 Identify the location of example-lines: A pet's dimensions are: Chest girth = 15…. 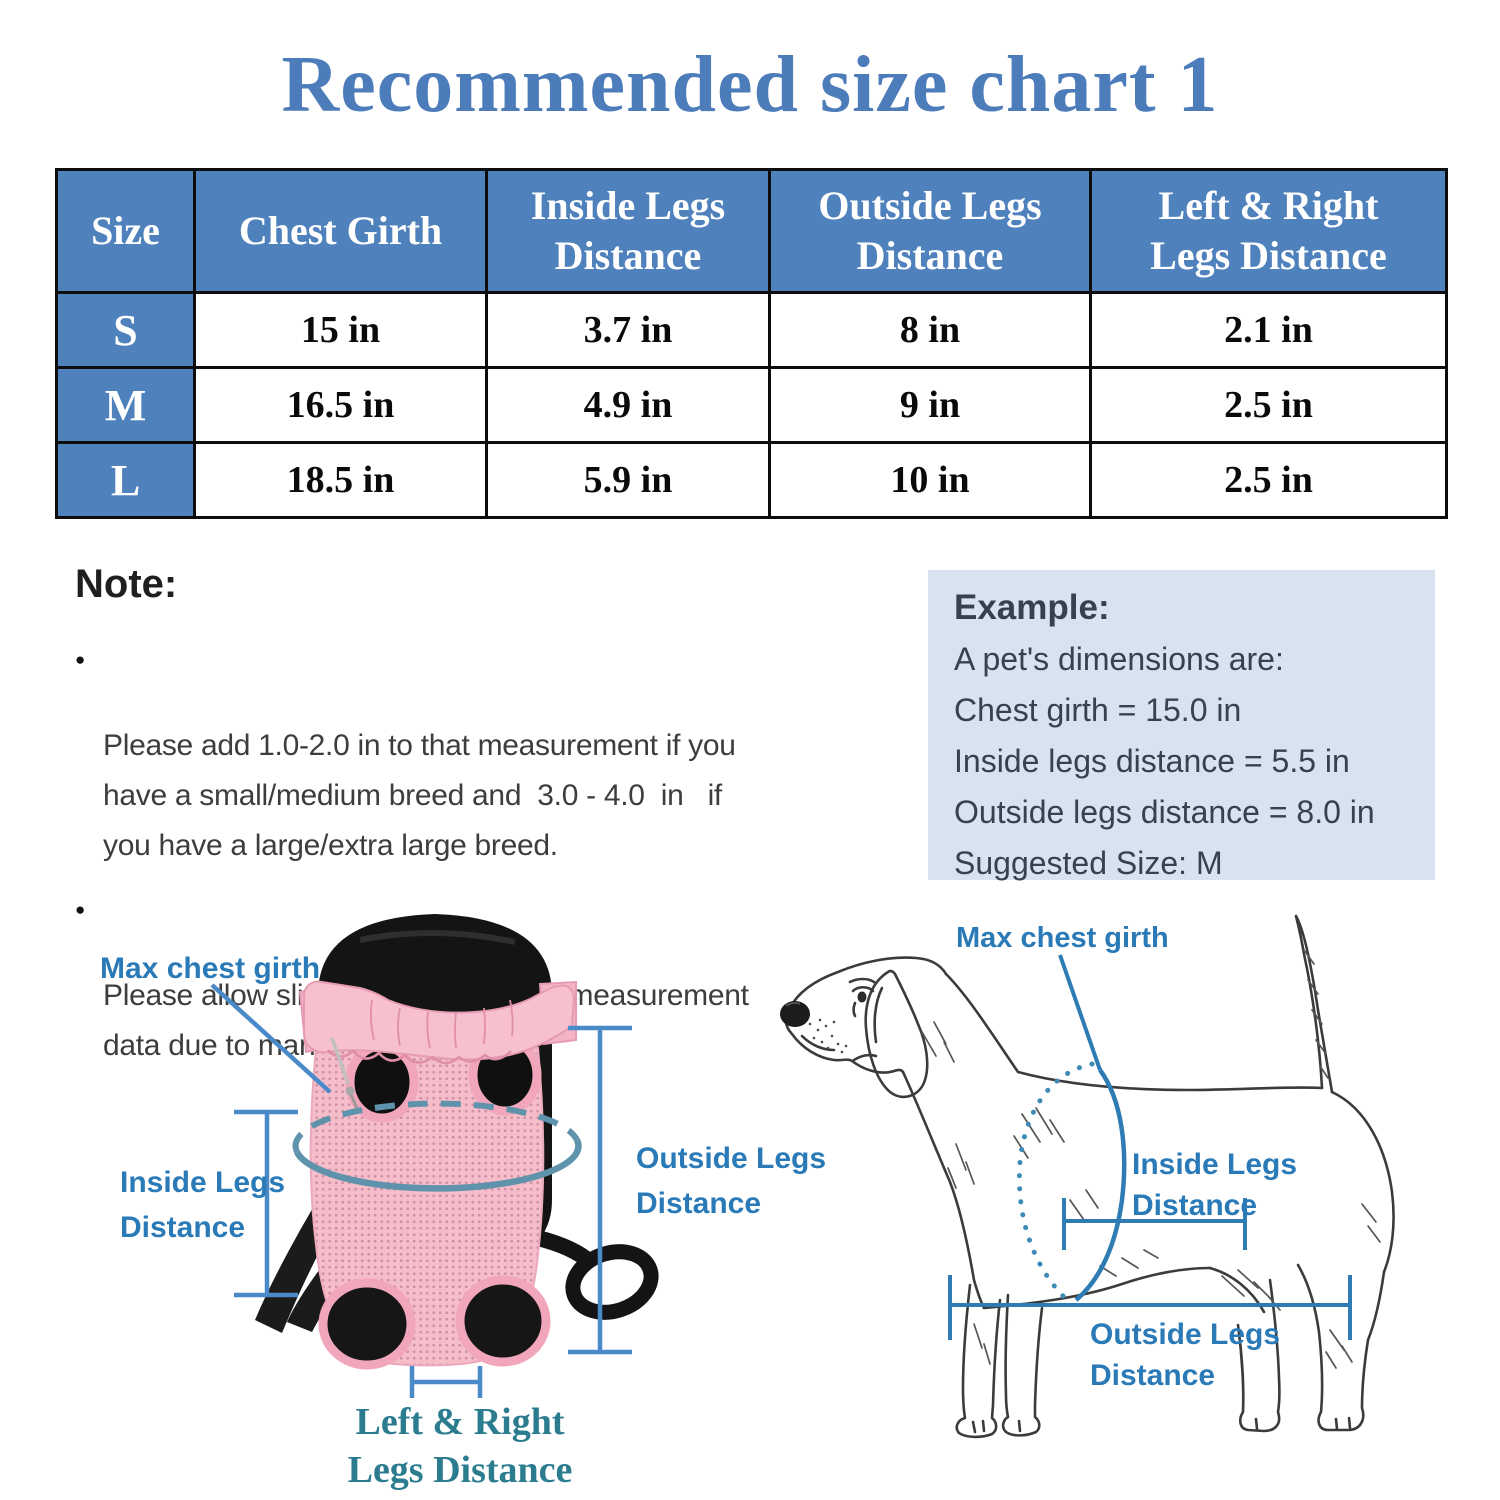
(1164, 761).